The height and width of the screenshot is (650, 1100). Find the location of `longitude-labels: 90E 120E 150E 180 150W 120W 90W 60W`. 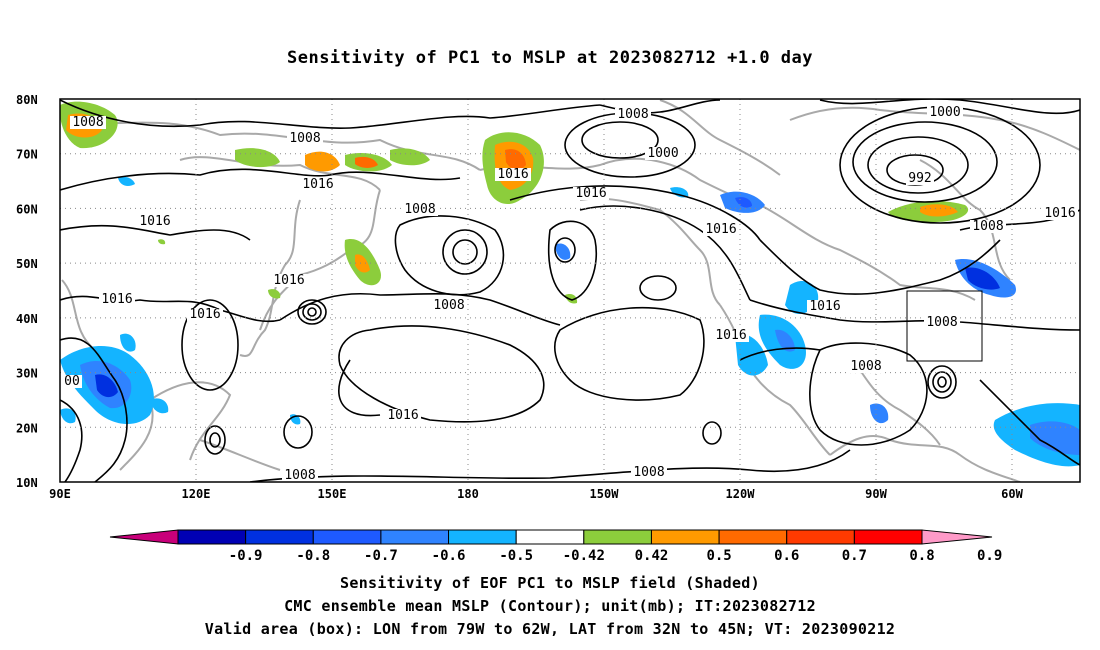

longitude-labels: 90E 120E 150E 180 150W 120W 90W 60W is located at coordinates (536, 494).